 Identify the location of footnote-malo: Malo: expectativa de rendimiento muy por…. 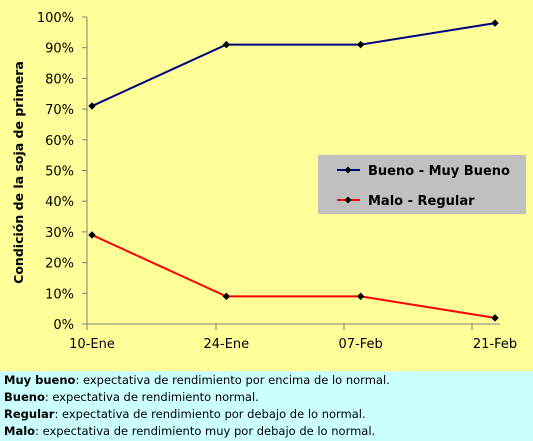
(189, 431).